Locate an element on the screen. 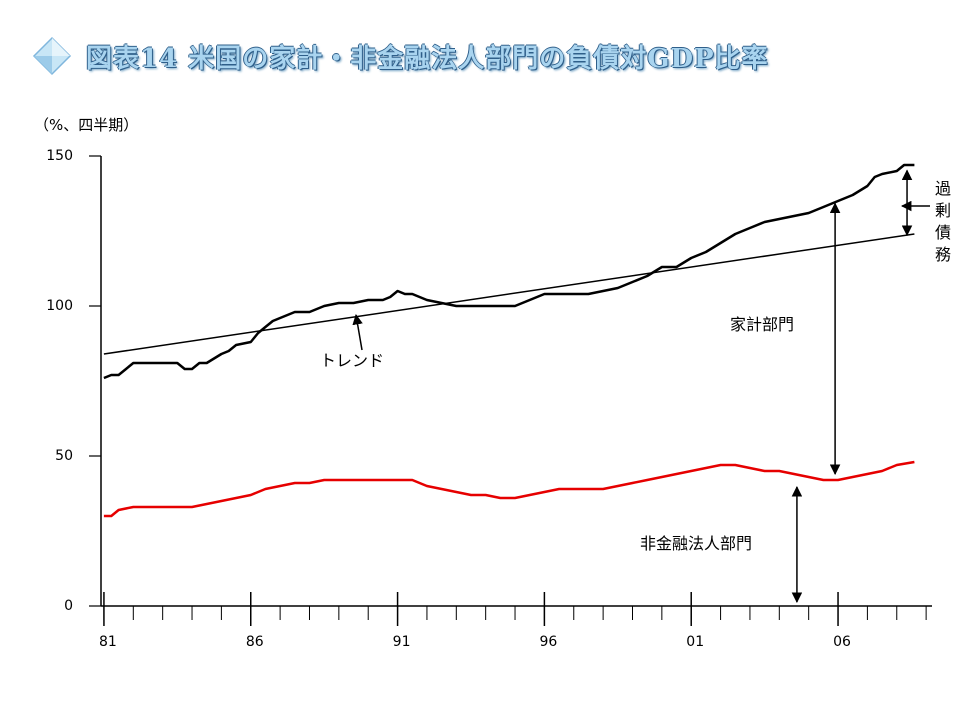 Image resolution: width=980 pixels, height=703 pixels. corporate-label: 非金融法人部門 is located at coordinates (696, 543).